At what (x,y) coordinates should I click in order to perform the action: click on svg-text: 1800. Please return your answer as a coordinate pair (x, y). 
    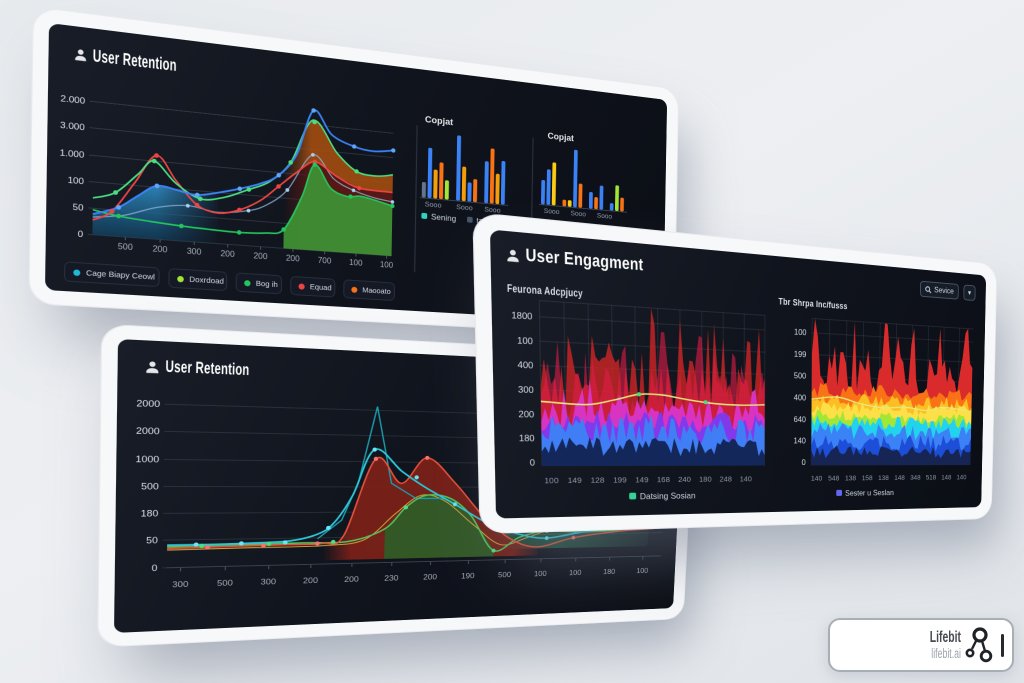
    Looking at the image, I should click on (521, 316).